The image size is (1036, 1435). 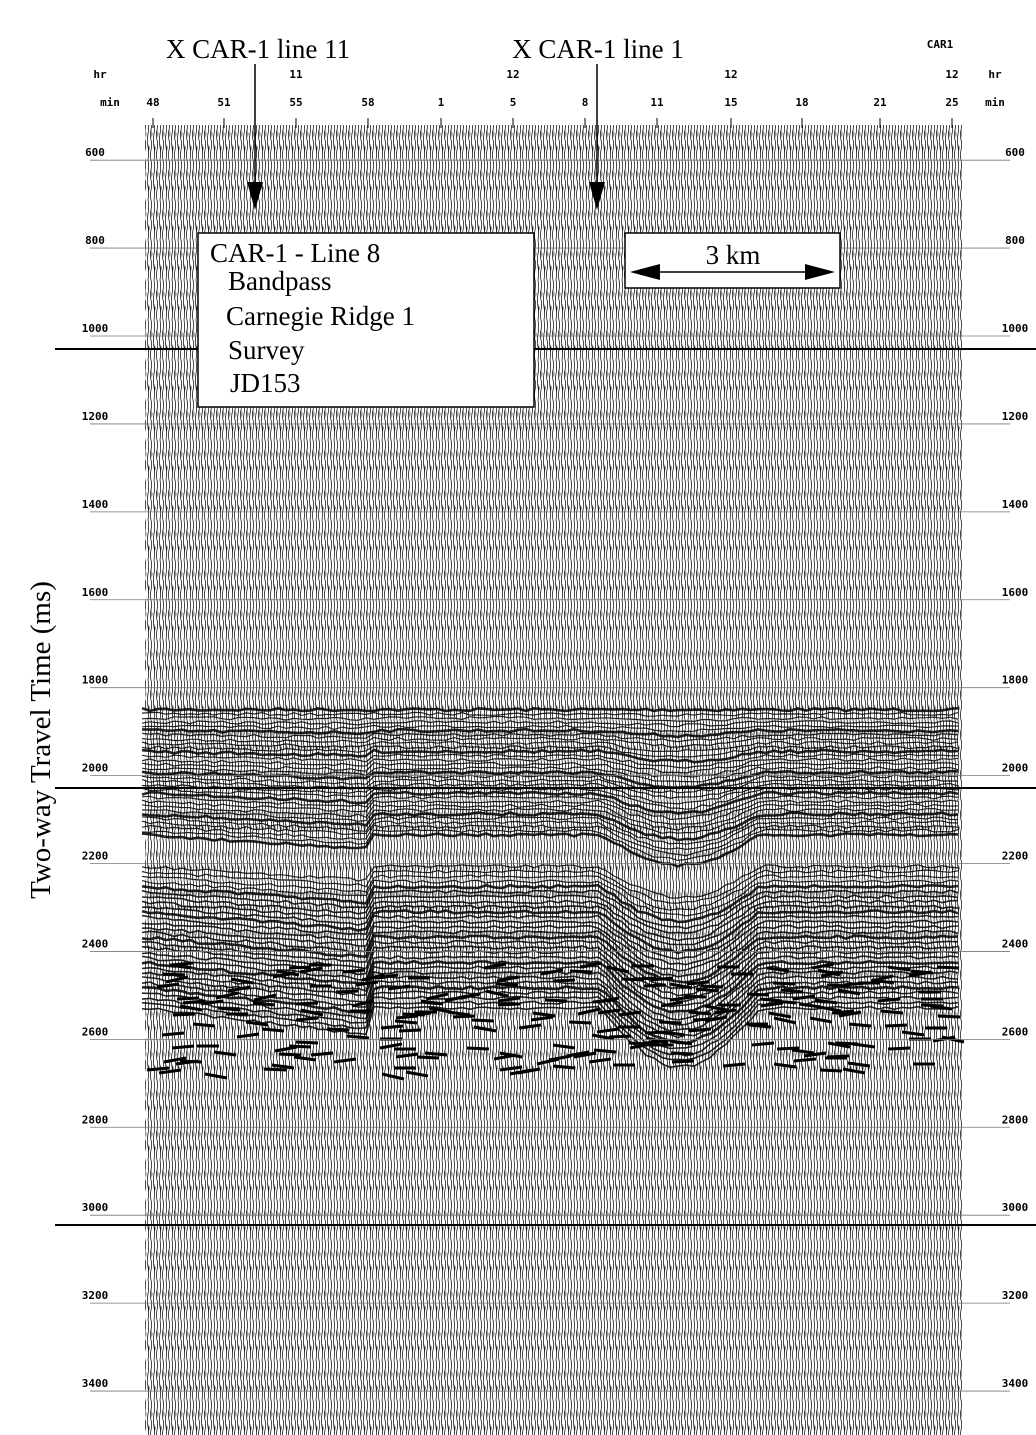 What do you see at coordinates (95, 152) in the screenshot?
I see `y-tick-label: 600` at bounding box center [95, 152].